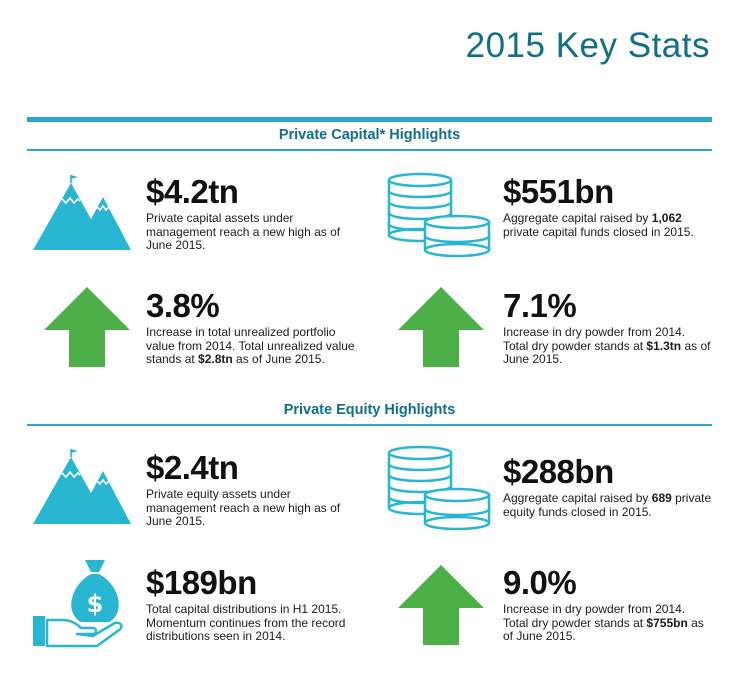 Image resolution: width=730 pixels, height=673 pixels. What do you see at coordinates (369, 135) in the screenshot?
I see `section-title-private-capital: Private Capital* Highlights` at bounding box center [369, 135].